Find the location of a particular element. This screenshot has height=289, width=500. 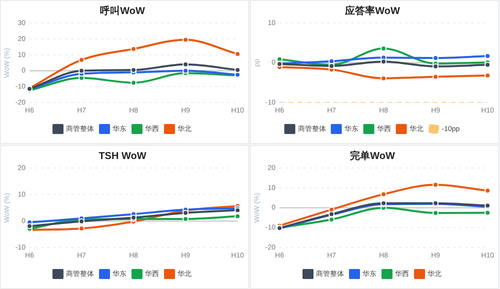

chart-title: TSH WoW is located at coordinates (122, 156).